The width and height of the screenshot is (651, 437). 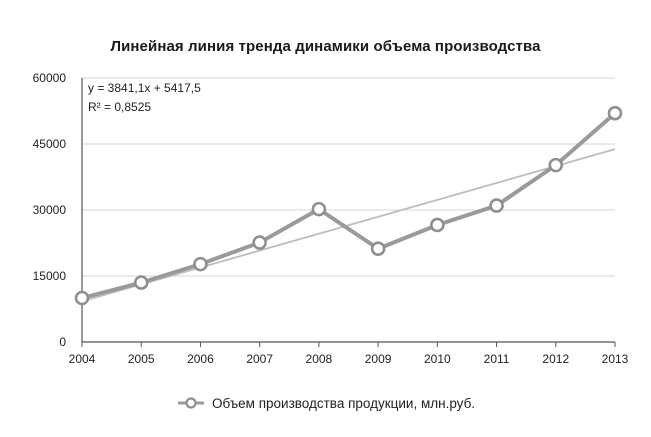 What do you see at coordinates (62, 342) in the screenshot?
I see `y-tick-label: 0` at bounding box center [62, 342].